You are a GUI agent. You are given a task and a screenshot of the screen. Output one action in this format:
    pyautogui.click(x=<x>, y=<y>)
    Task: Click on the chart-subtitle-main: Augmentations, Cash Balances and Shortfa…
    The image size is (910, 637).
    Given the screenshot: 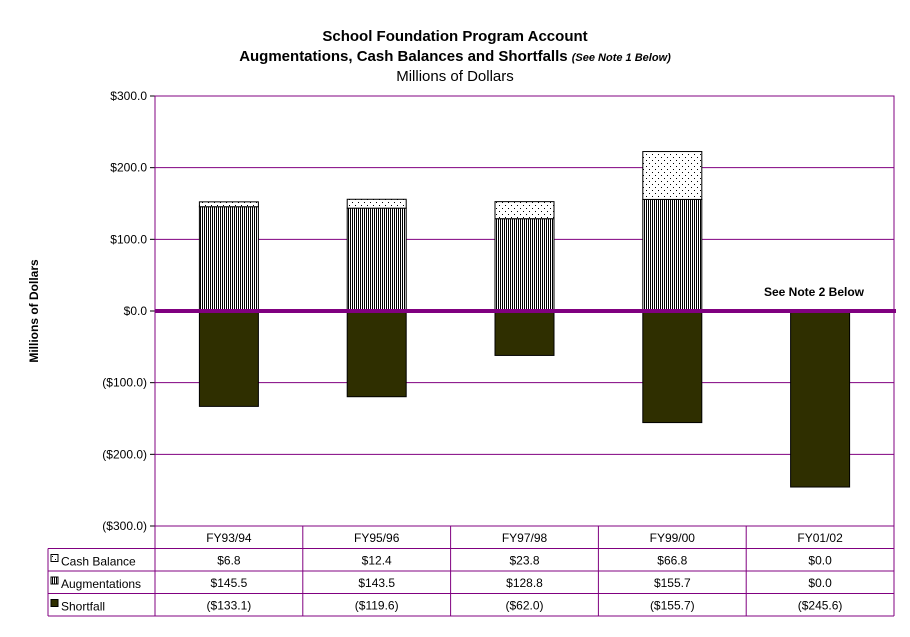 What is the action you would take?
    pyautogui.click(x=403, y=56)
    